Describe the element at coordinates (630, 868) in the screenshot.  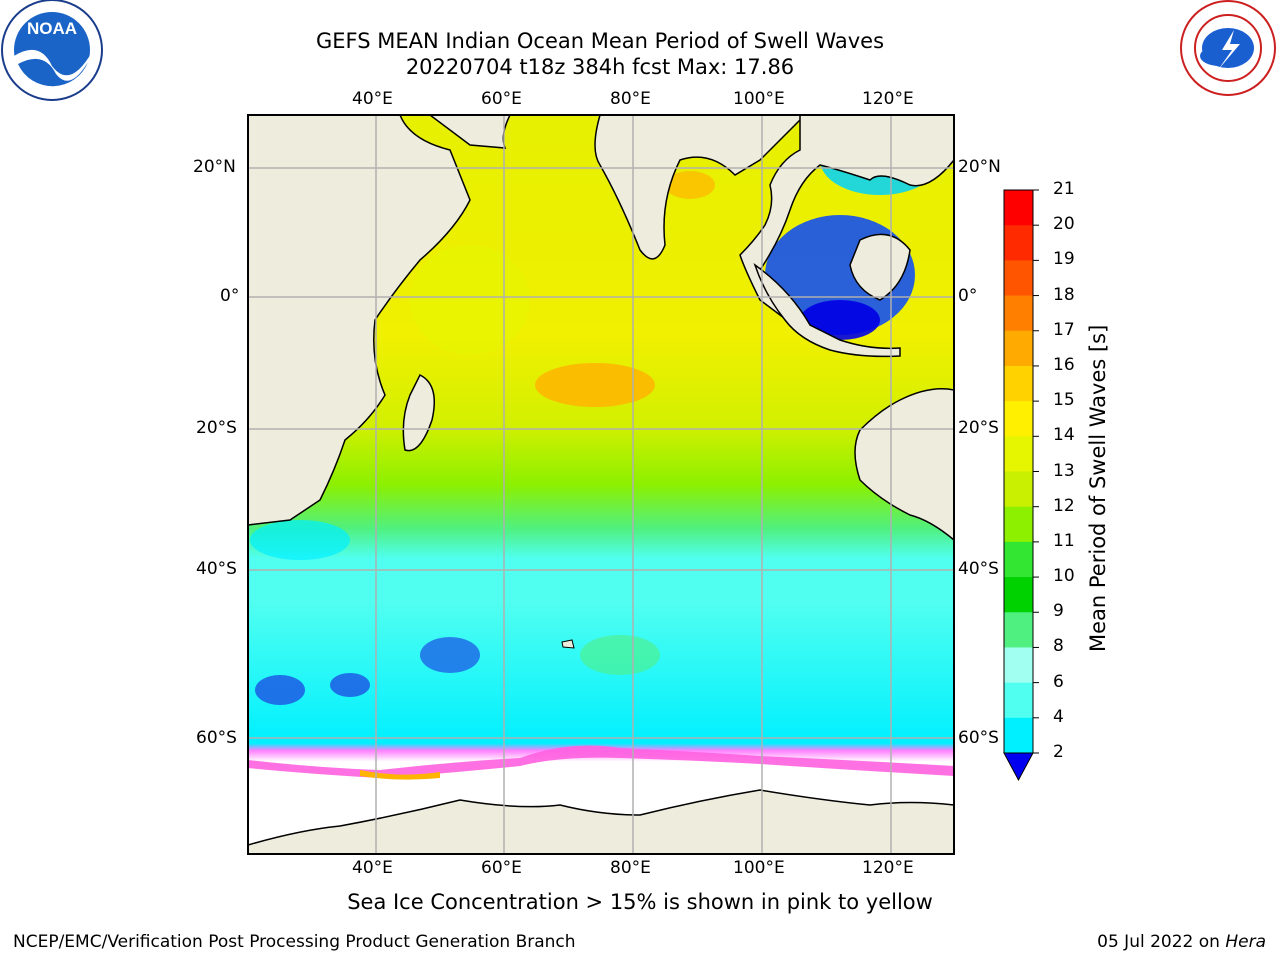
I see `lon-label-bottom: 80°E` at that location.